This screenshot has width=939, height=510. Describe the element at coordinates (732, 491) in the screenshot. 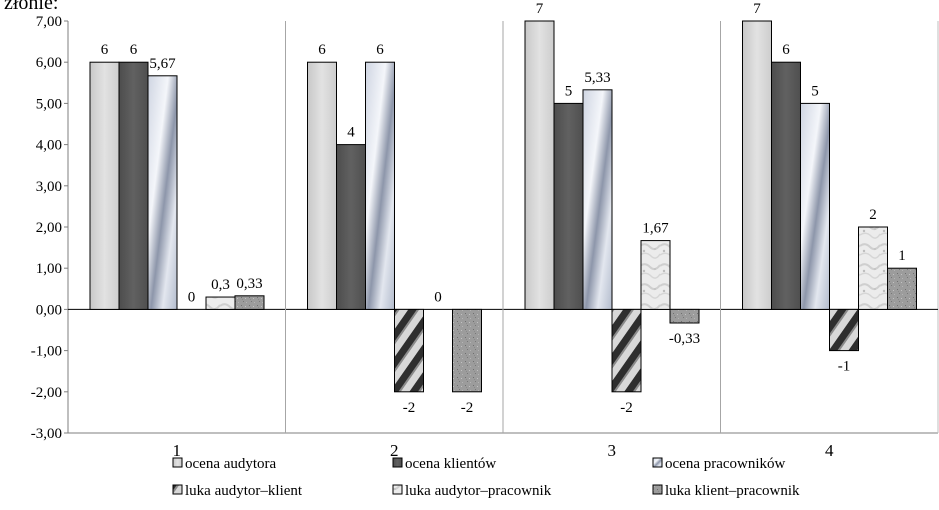

I see `legend-label: luka klient–pracownik` at that location.